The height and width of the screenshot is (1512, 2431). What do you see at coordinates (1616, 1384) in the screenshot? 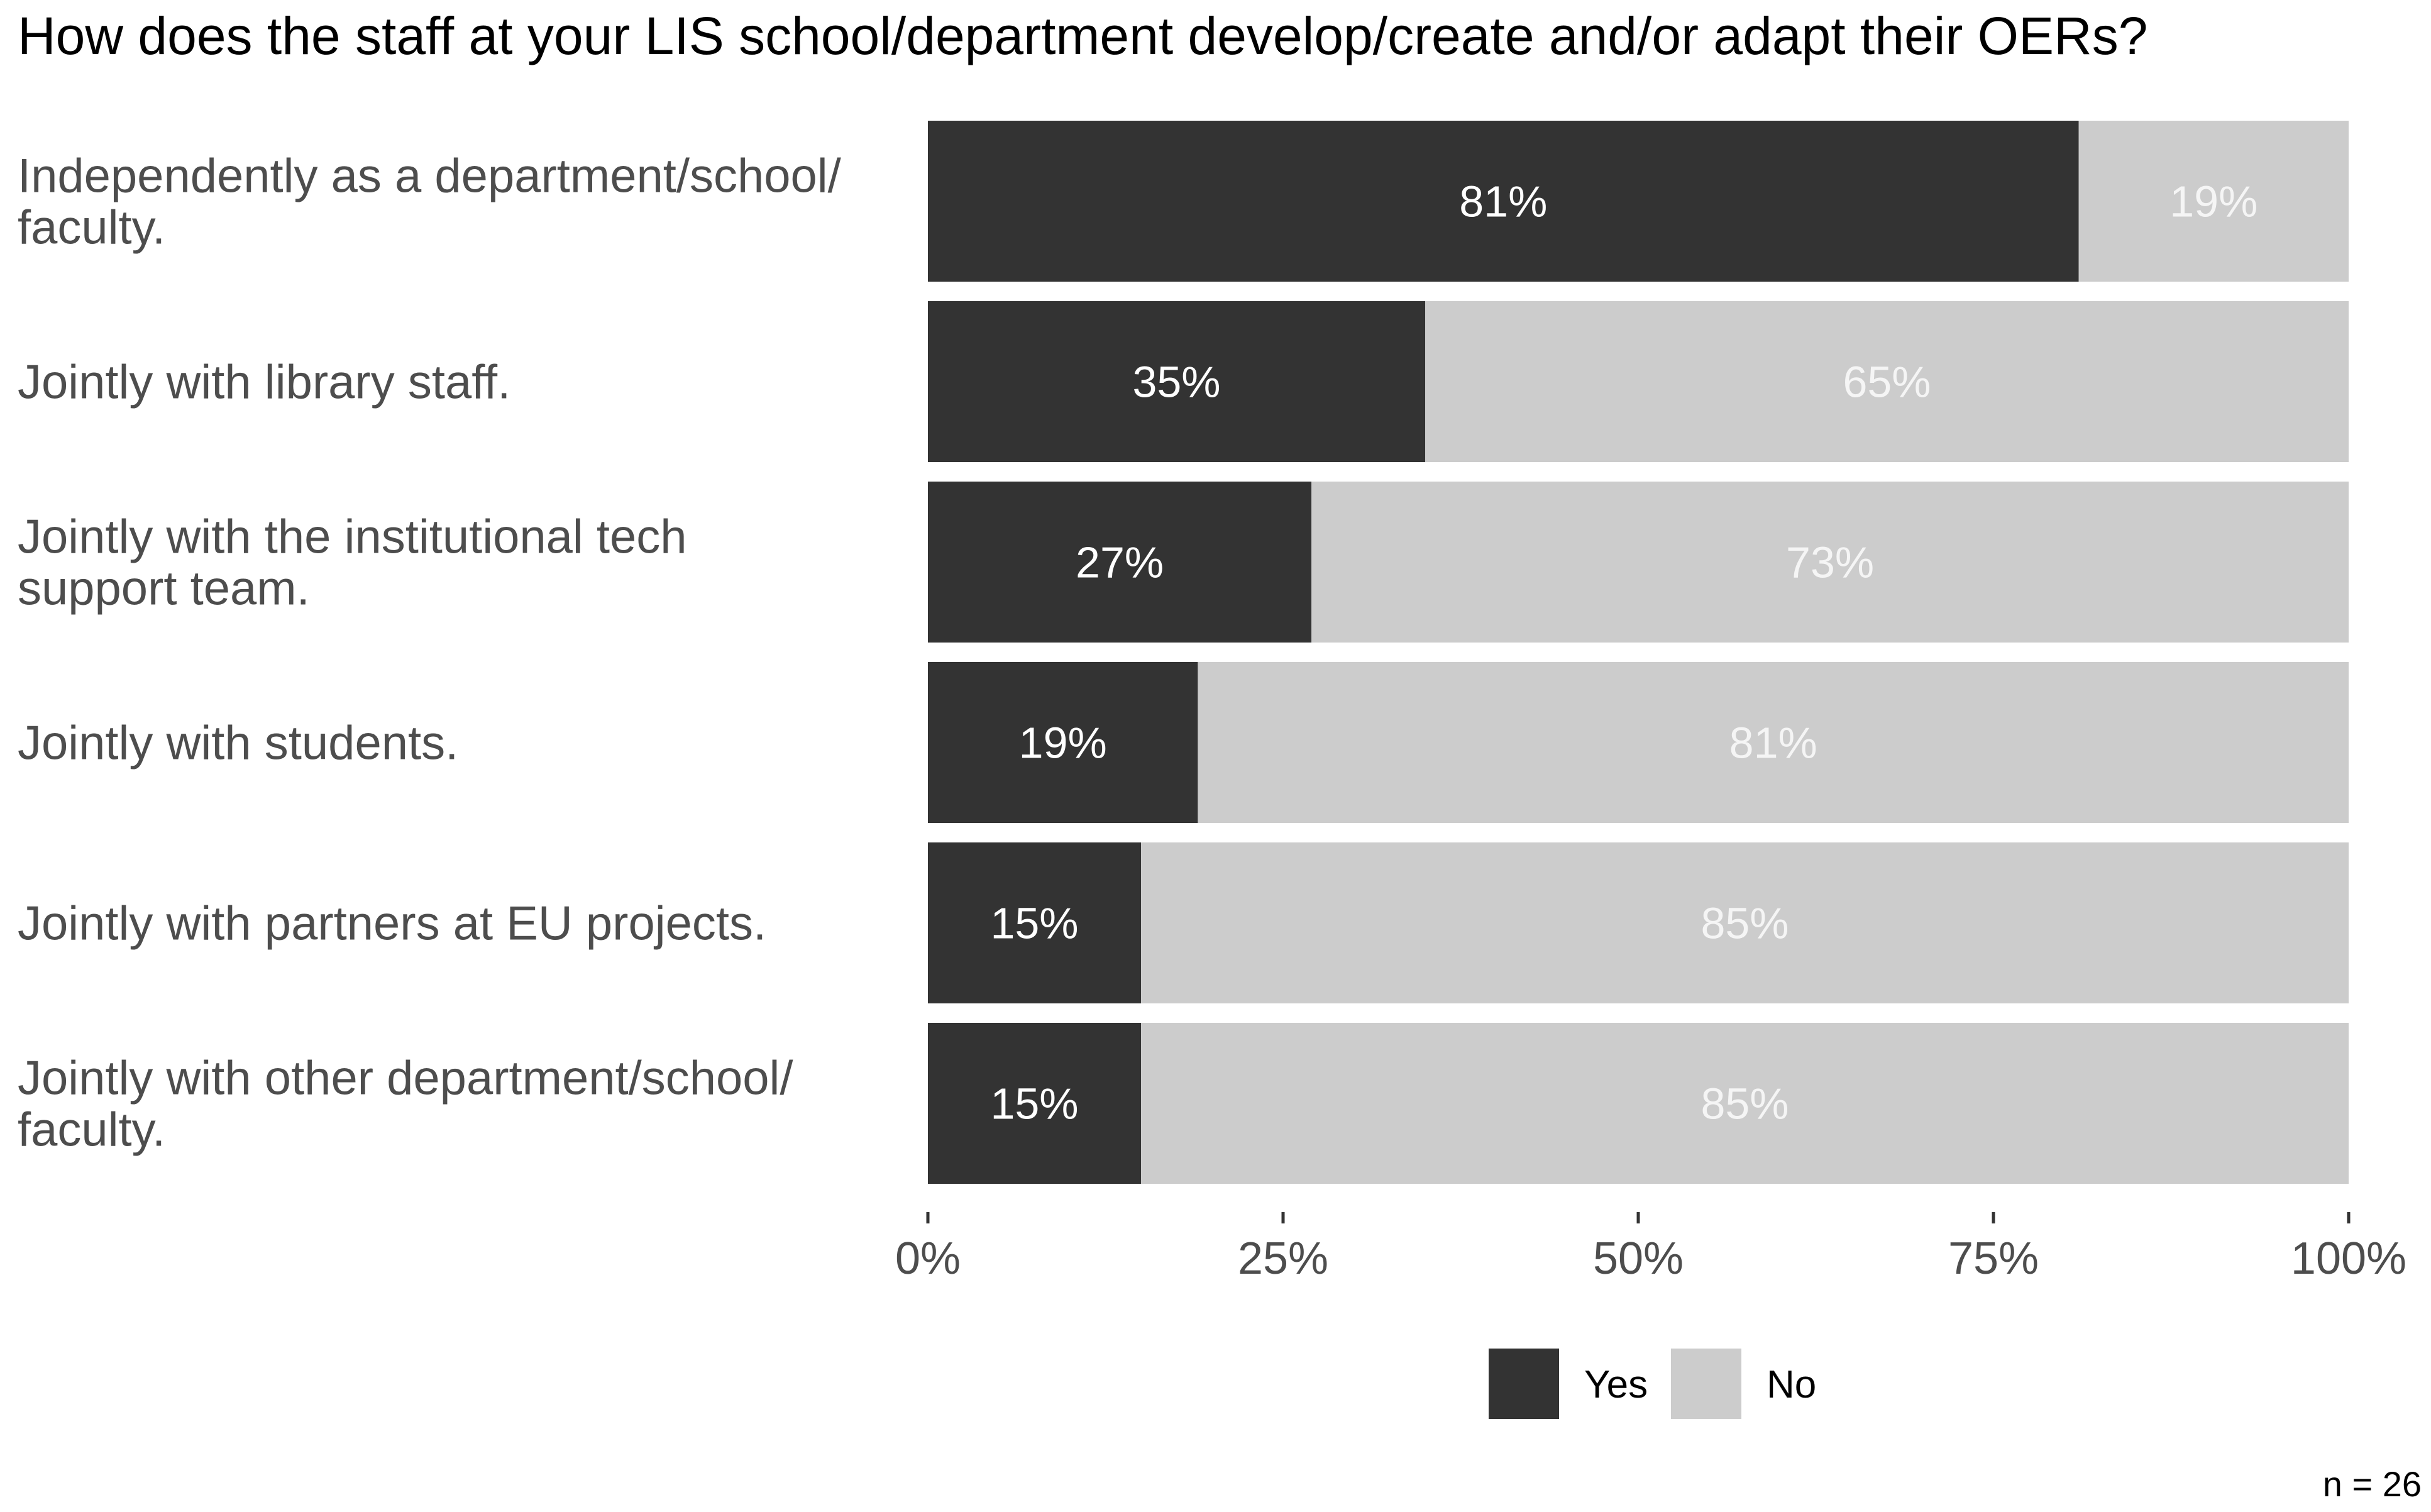
I see `legend-label: Yes` at bounding box center [1616, 1384].